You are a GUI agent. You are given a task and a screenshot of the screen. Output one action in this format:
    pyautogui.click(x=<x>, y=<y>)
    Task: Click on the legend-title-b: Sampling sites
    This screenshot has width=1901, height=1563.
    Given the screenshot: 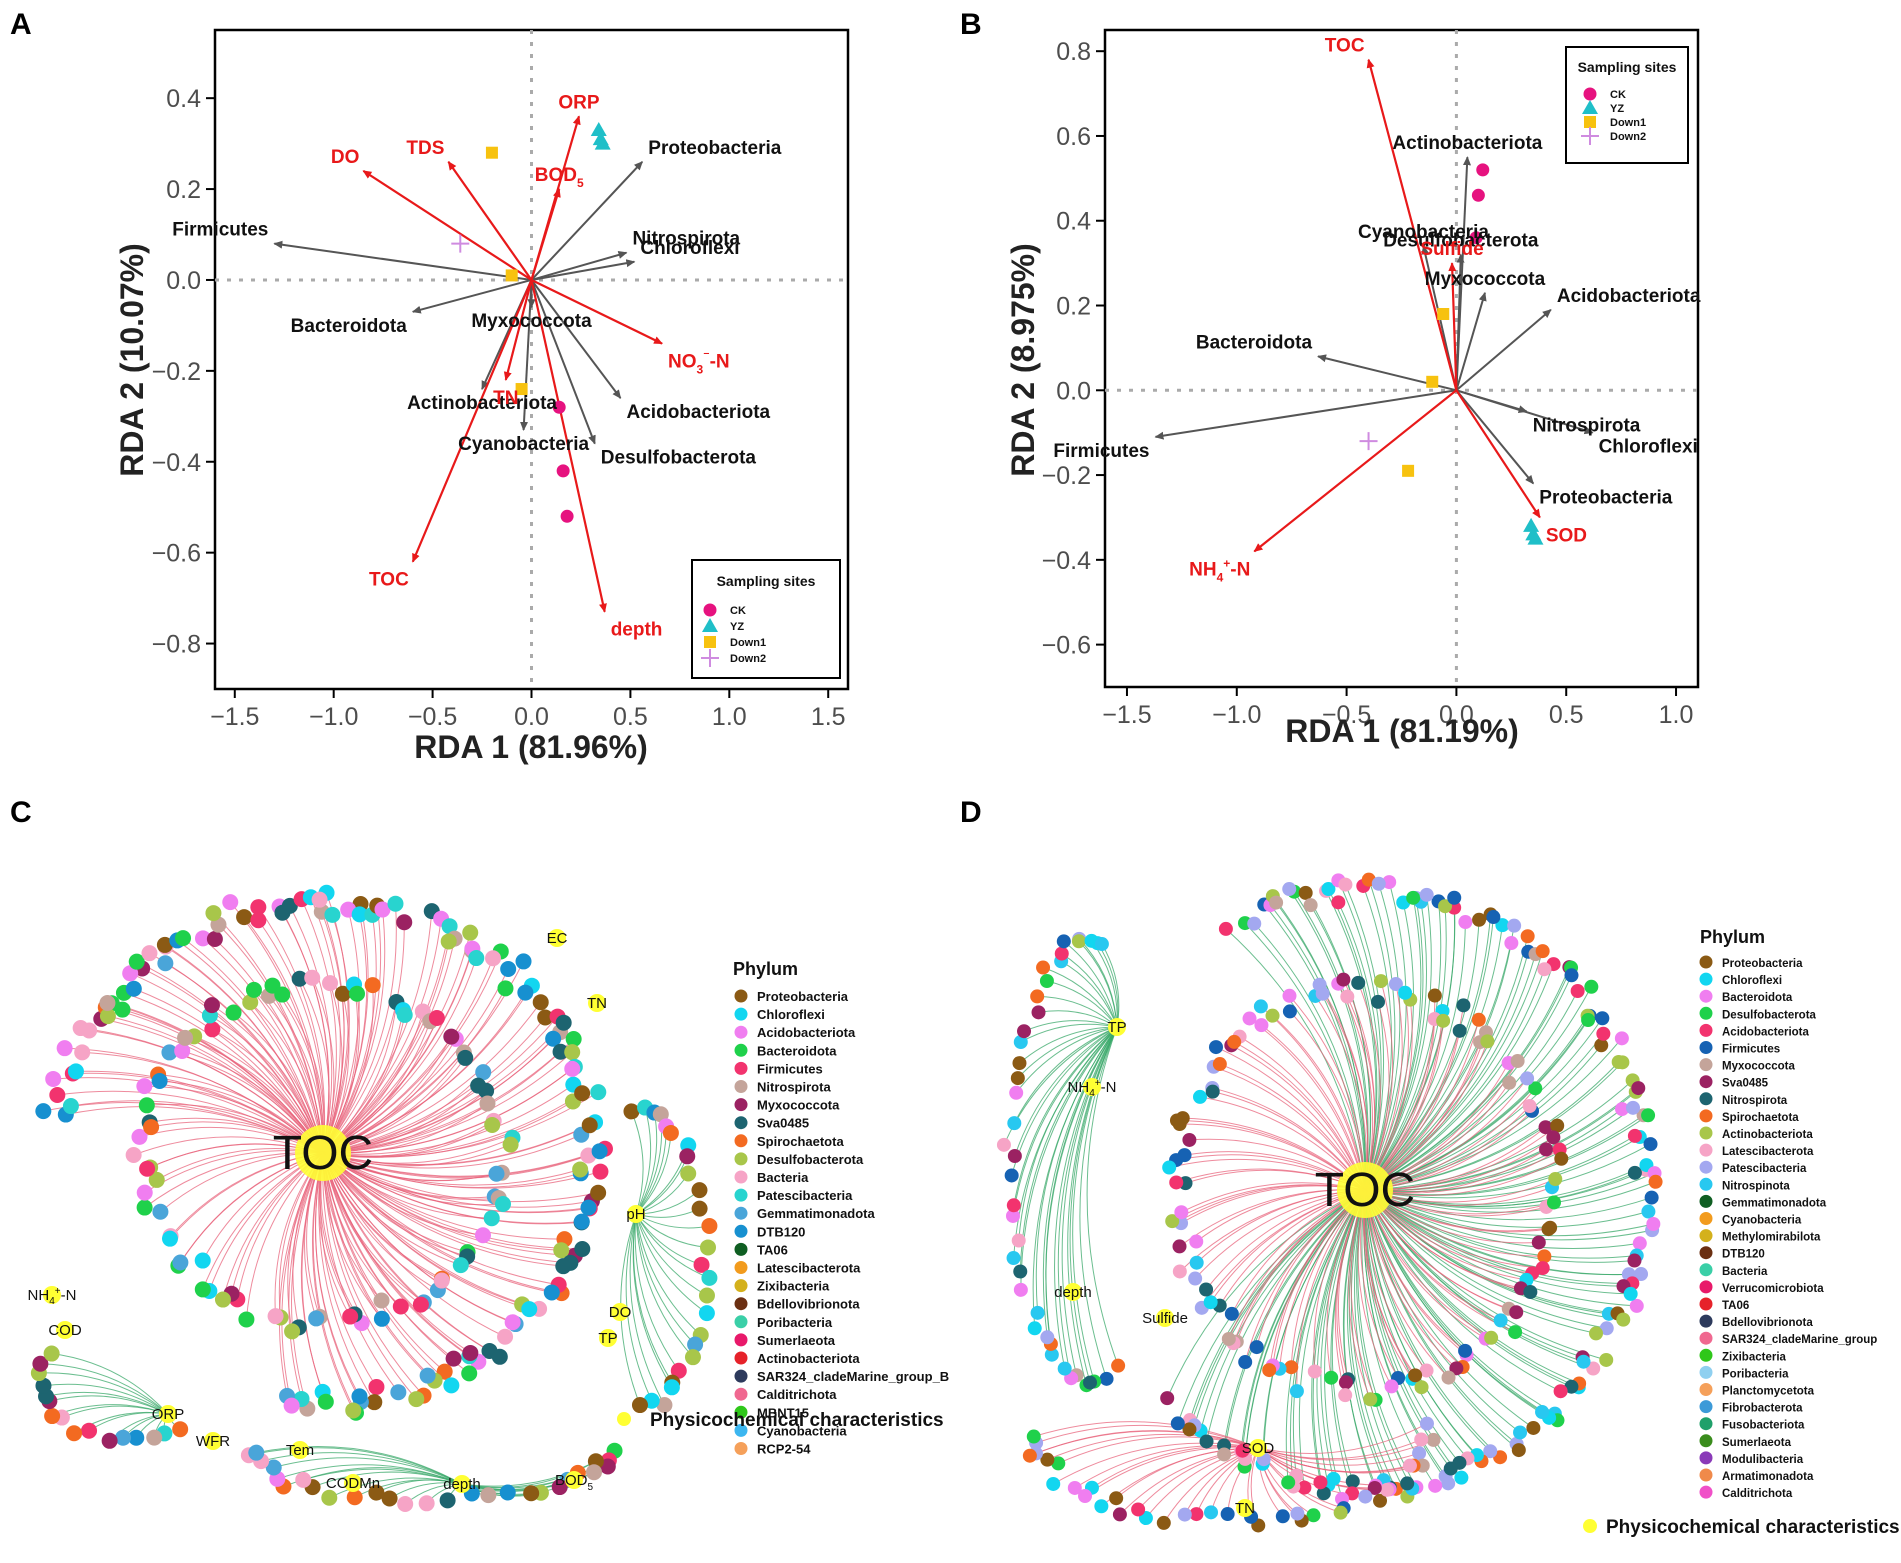 What is the action you would take?
    pyautogui.click(x=1627, y=67)
    